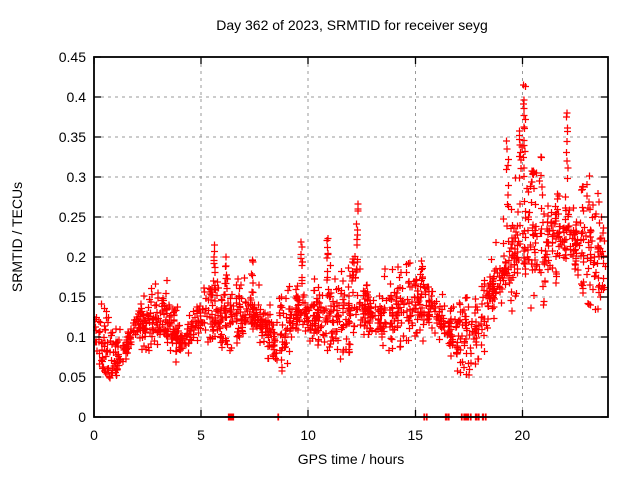  Describe the element at coordinates (94, 435) in the screenshot. I see `x-tick-label: 0` at that location.